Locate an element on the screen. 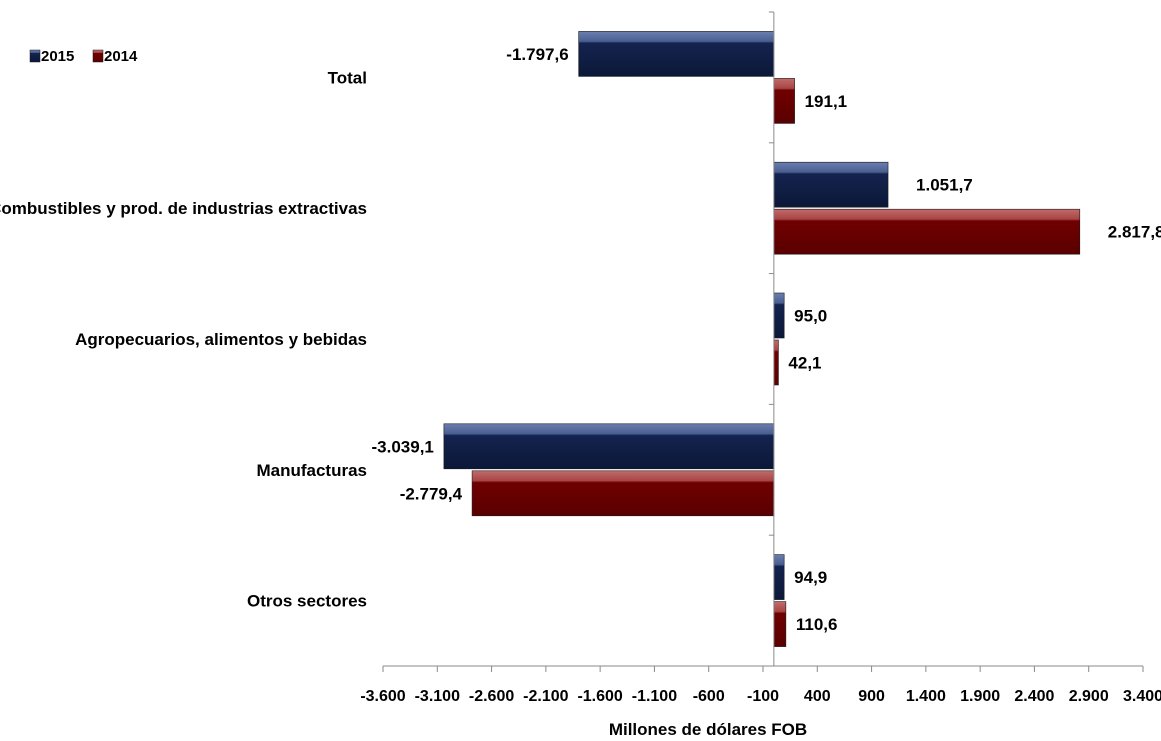 The height and width of the screenshot is (741, 1161). data-label-2014: 2.817,8 is located at coordinates (1134, 232).